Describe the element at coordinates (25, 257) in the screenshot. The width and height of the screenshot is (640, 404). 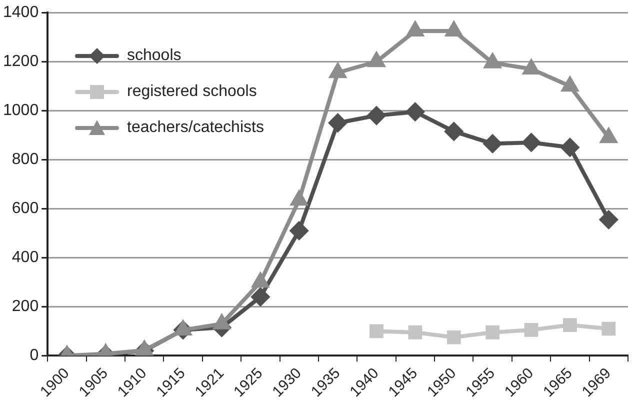
I see `y-tick-label: 400` at that location.